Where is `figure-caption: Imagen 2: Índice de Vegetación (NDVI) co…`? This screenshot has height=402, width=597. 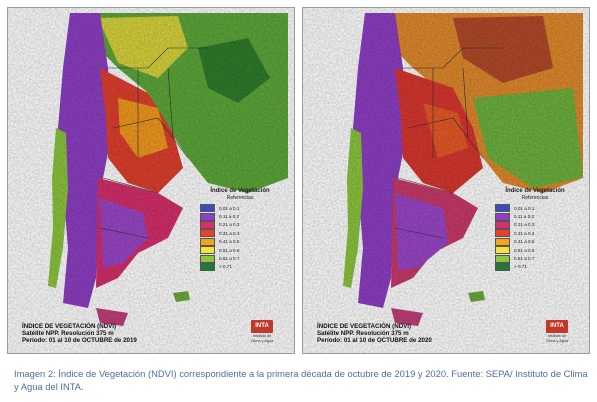
figure-caption: Imagen 2: Índice de Vegetación (NDVI) co… is located at coordinates (301, 380).